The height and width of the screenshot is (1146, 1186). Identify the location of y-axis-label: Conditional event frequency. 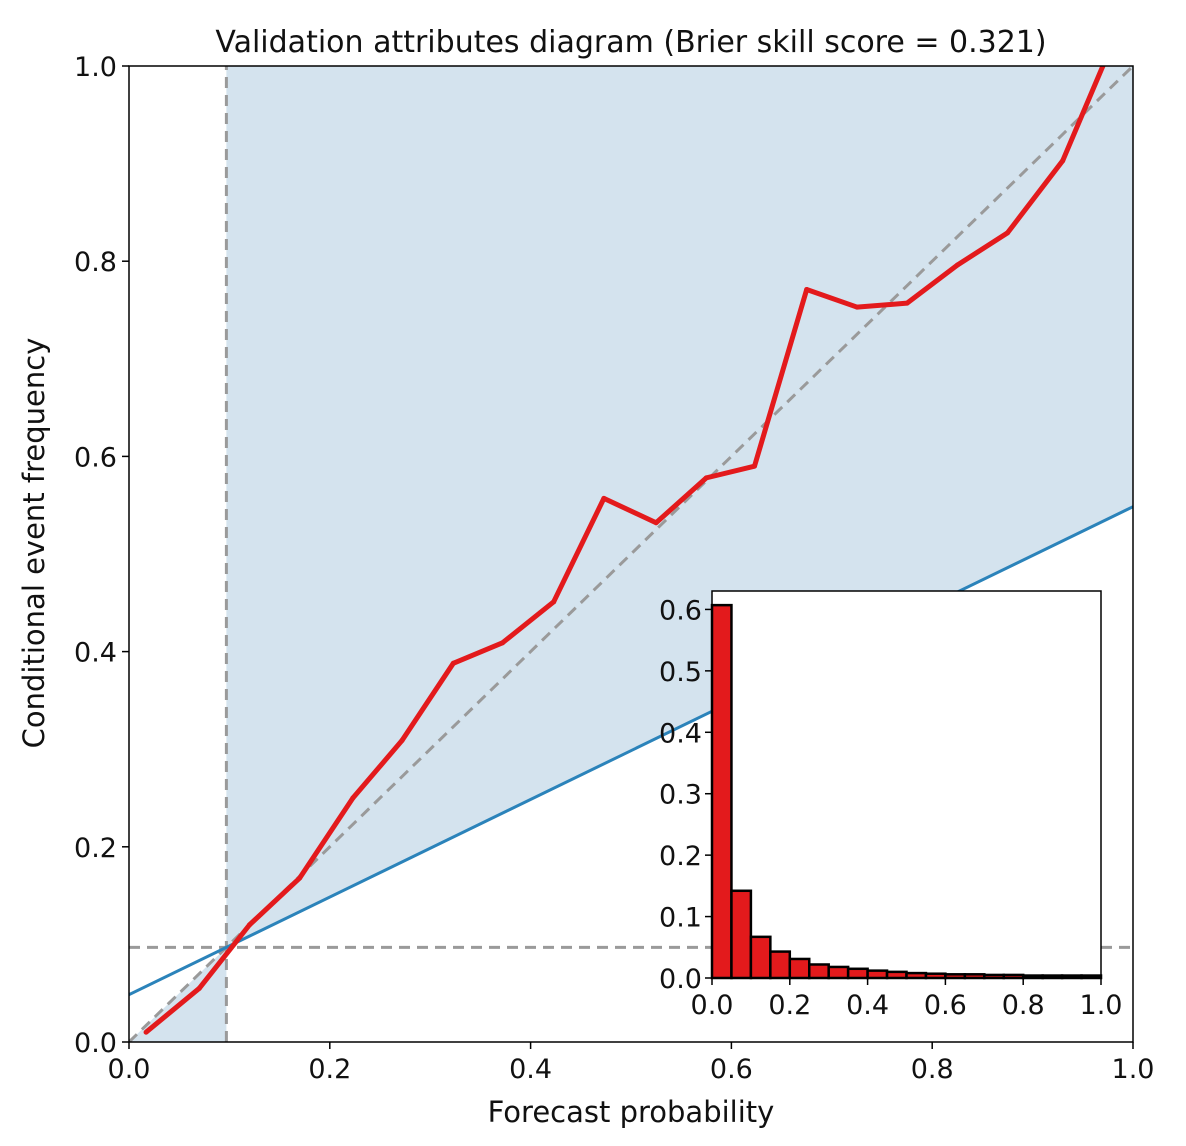
(34, 543).